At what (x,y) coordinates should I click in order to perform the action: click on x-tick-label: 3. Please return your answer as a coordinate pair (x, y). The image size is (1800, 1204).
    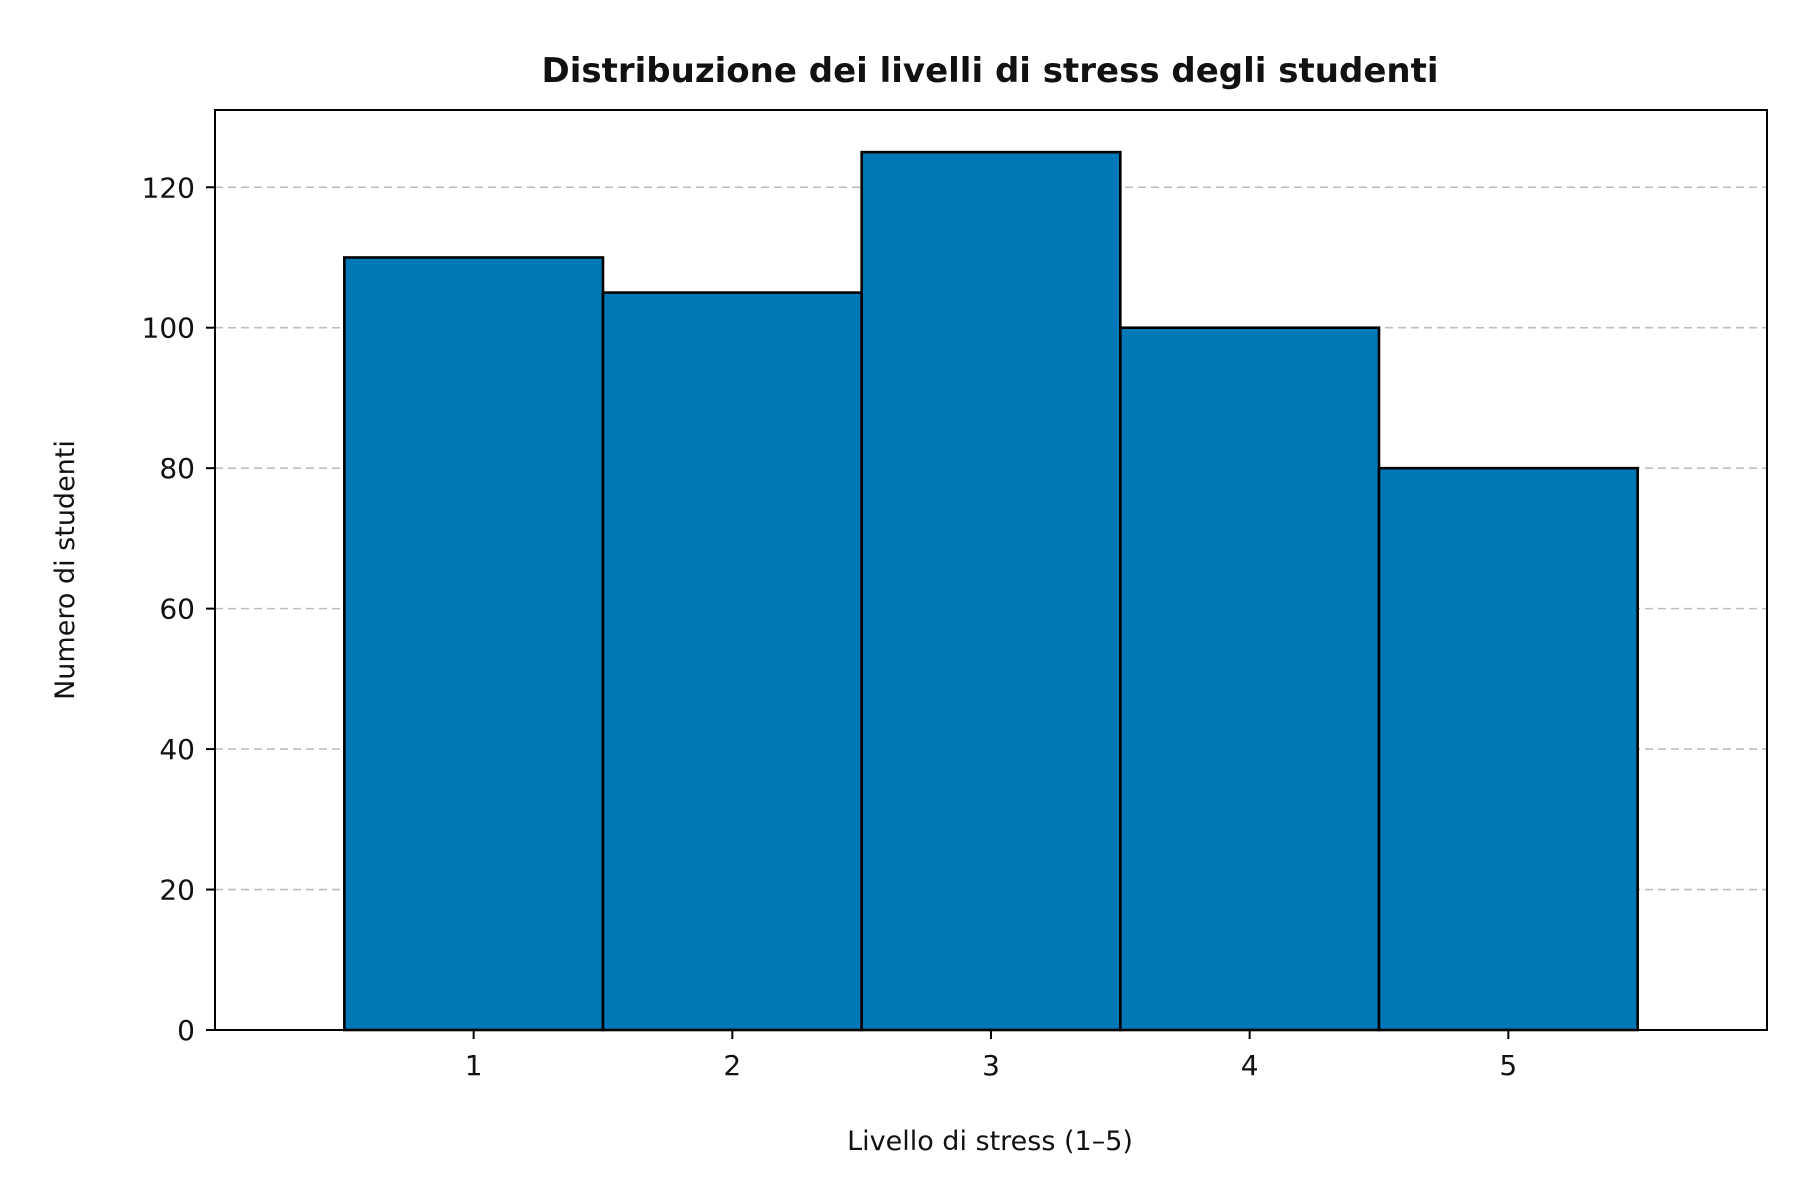
    Looking at the image, I should click on (991, 1065).